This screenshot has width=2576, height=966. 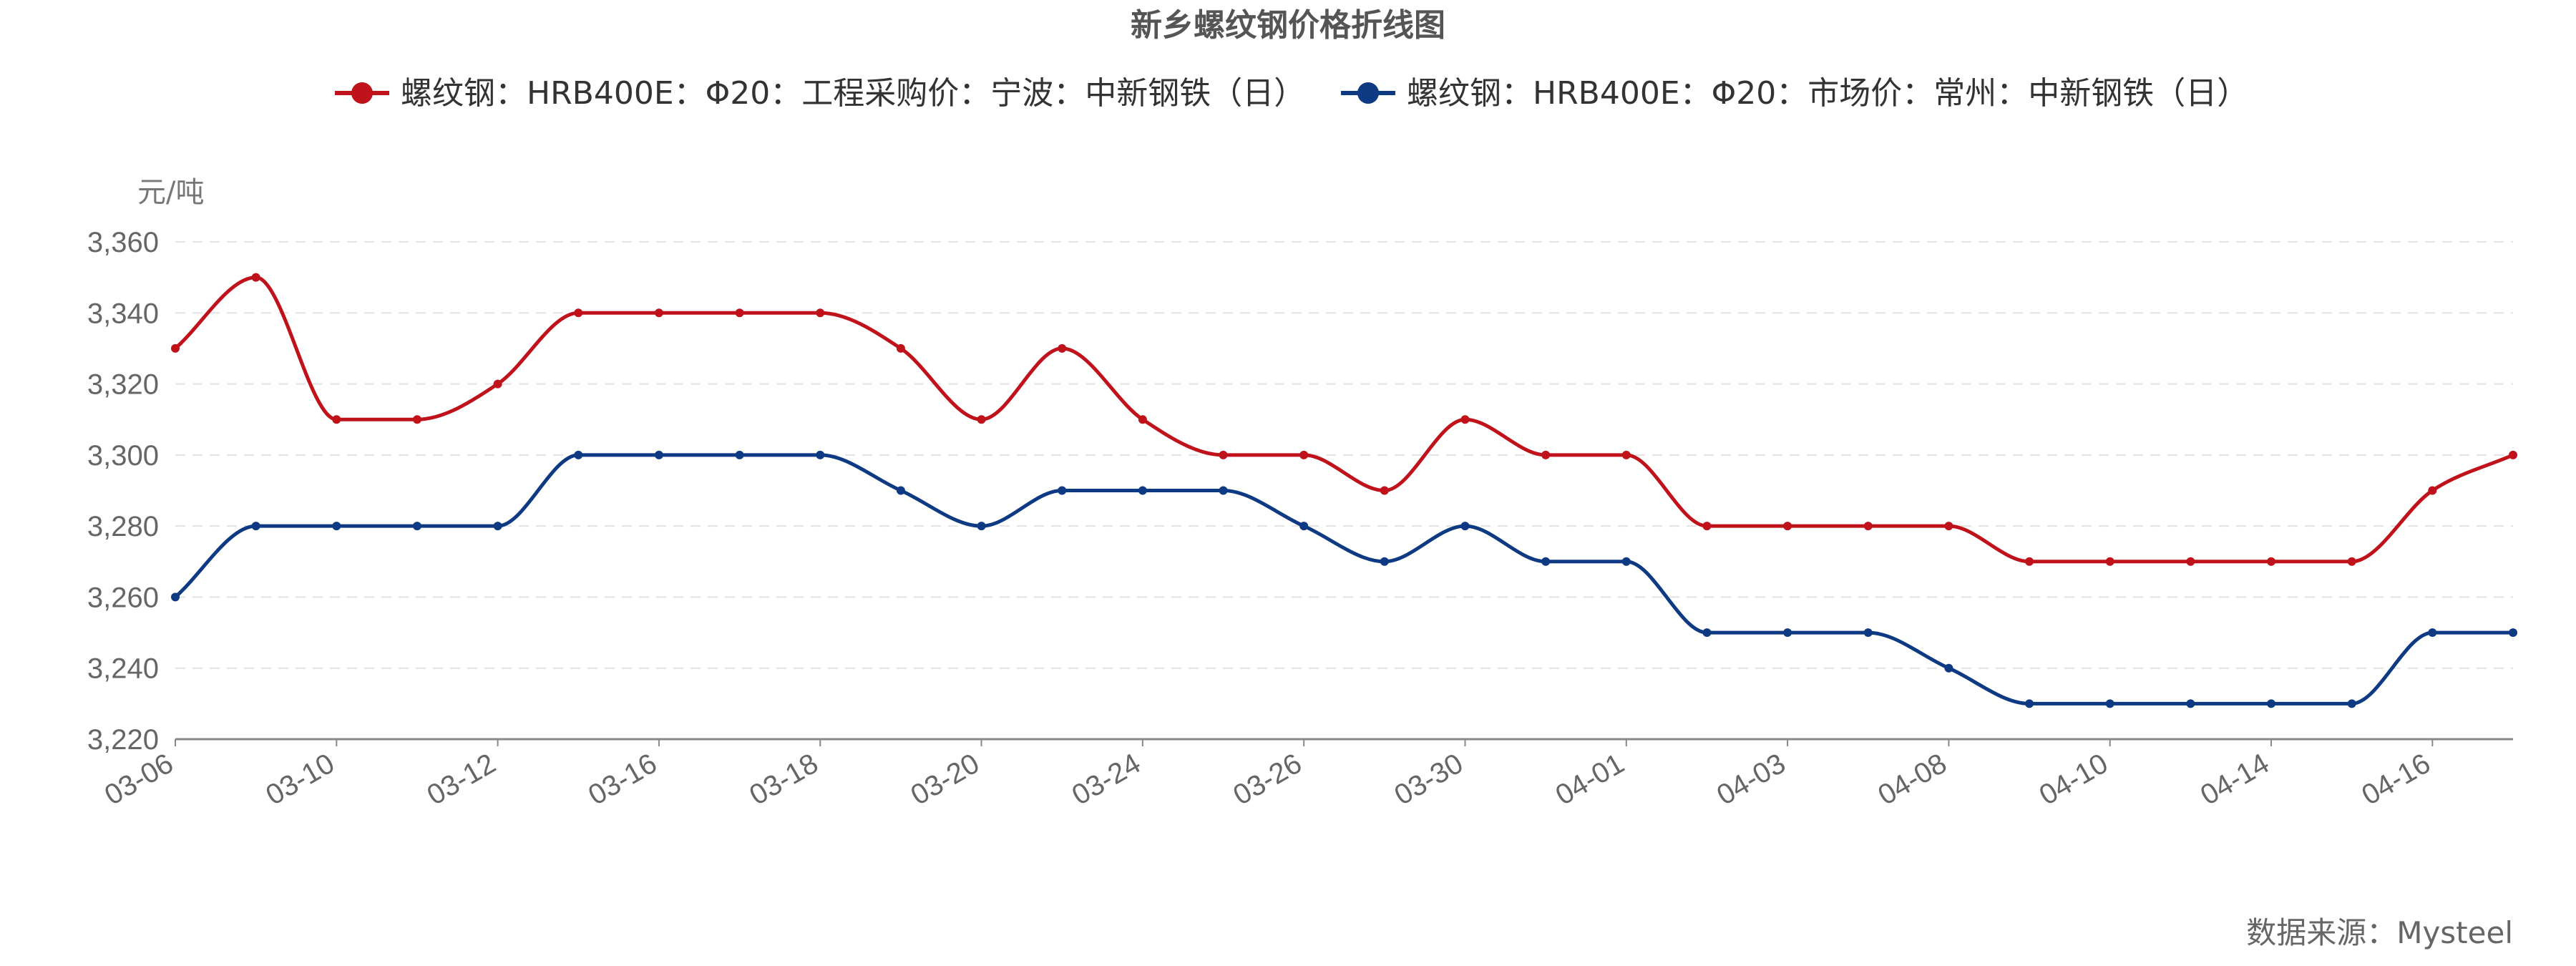 What do you see at coordinates (2074, 779) in the screenshot?
I see `x-tick-label: 04-10` at bounding box center [2074, 779].